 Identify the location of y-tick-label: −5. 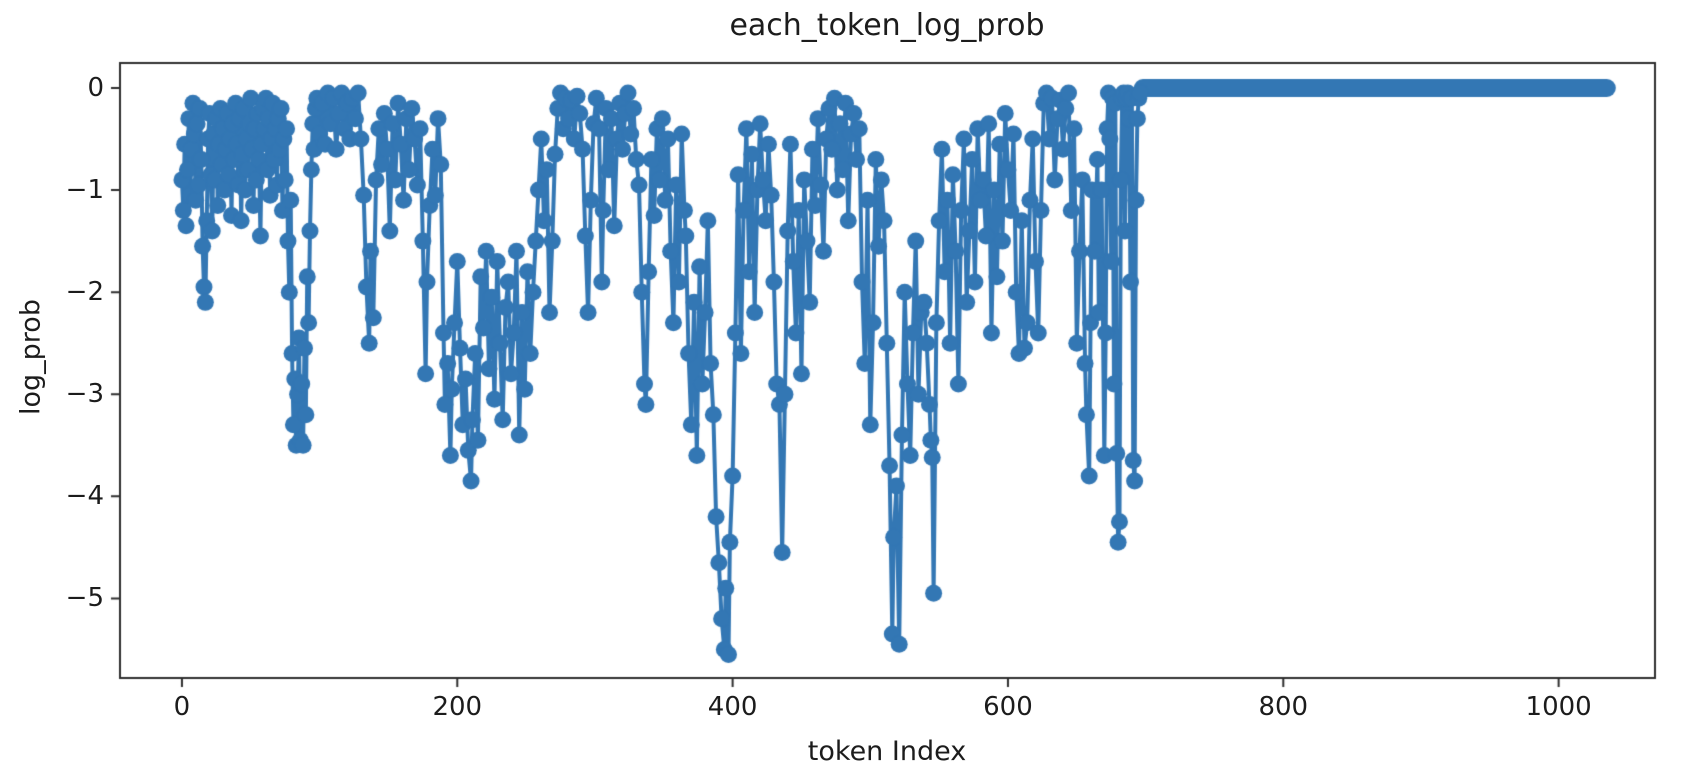
(84, 598).